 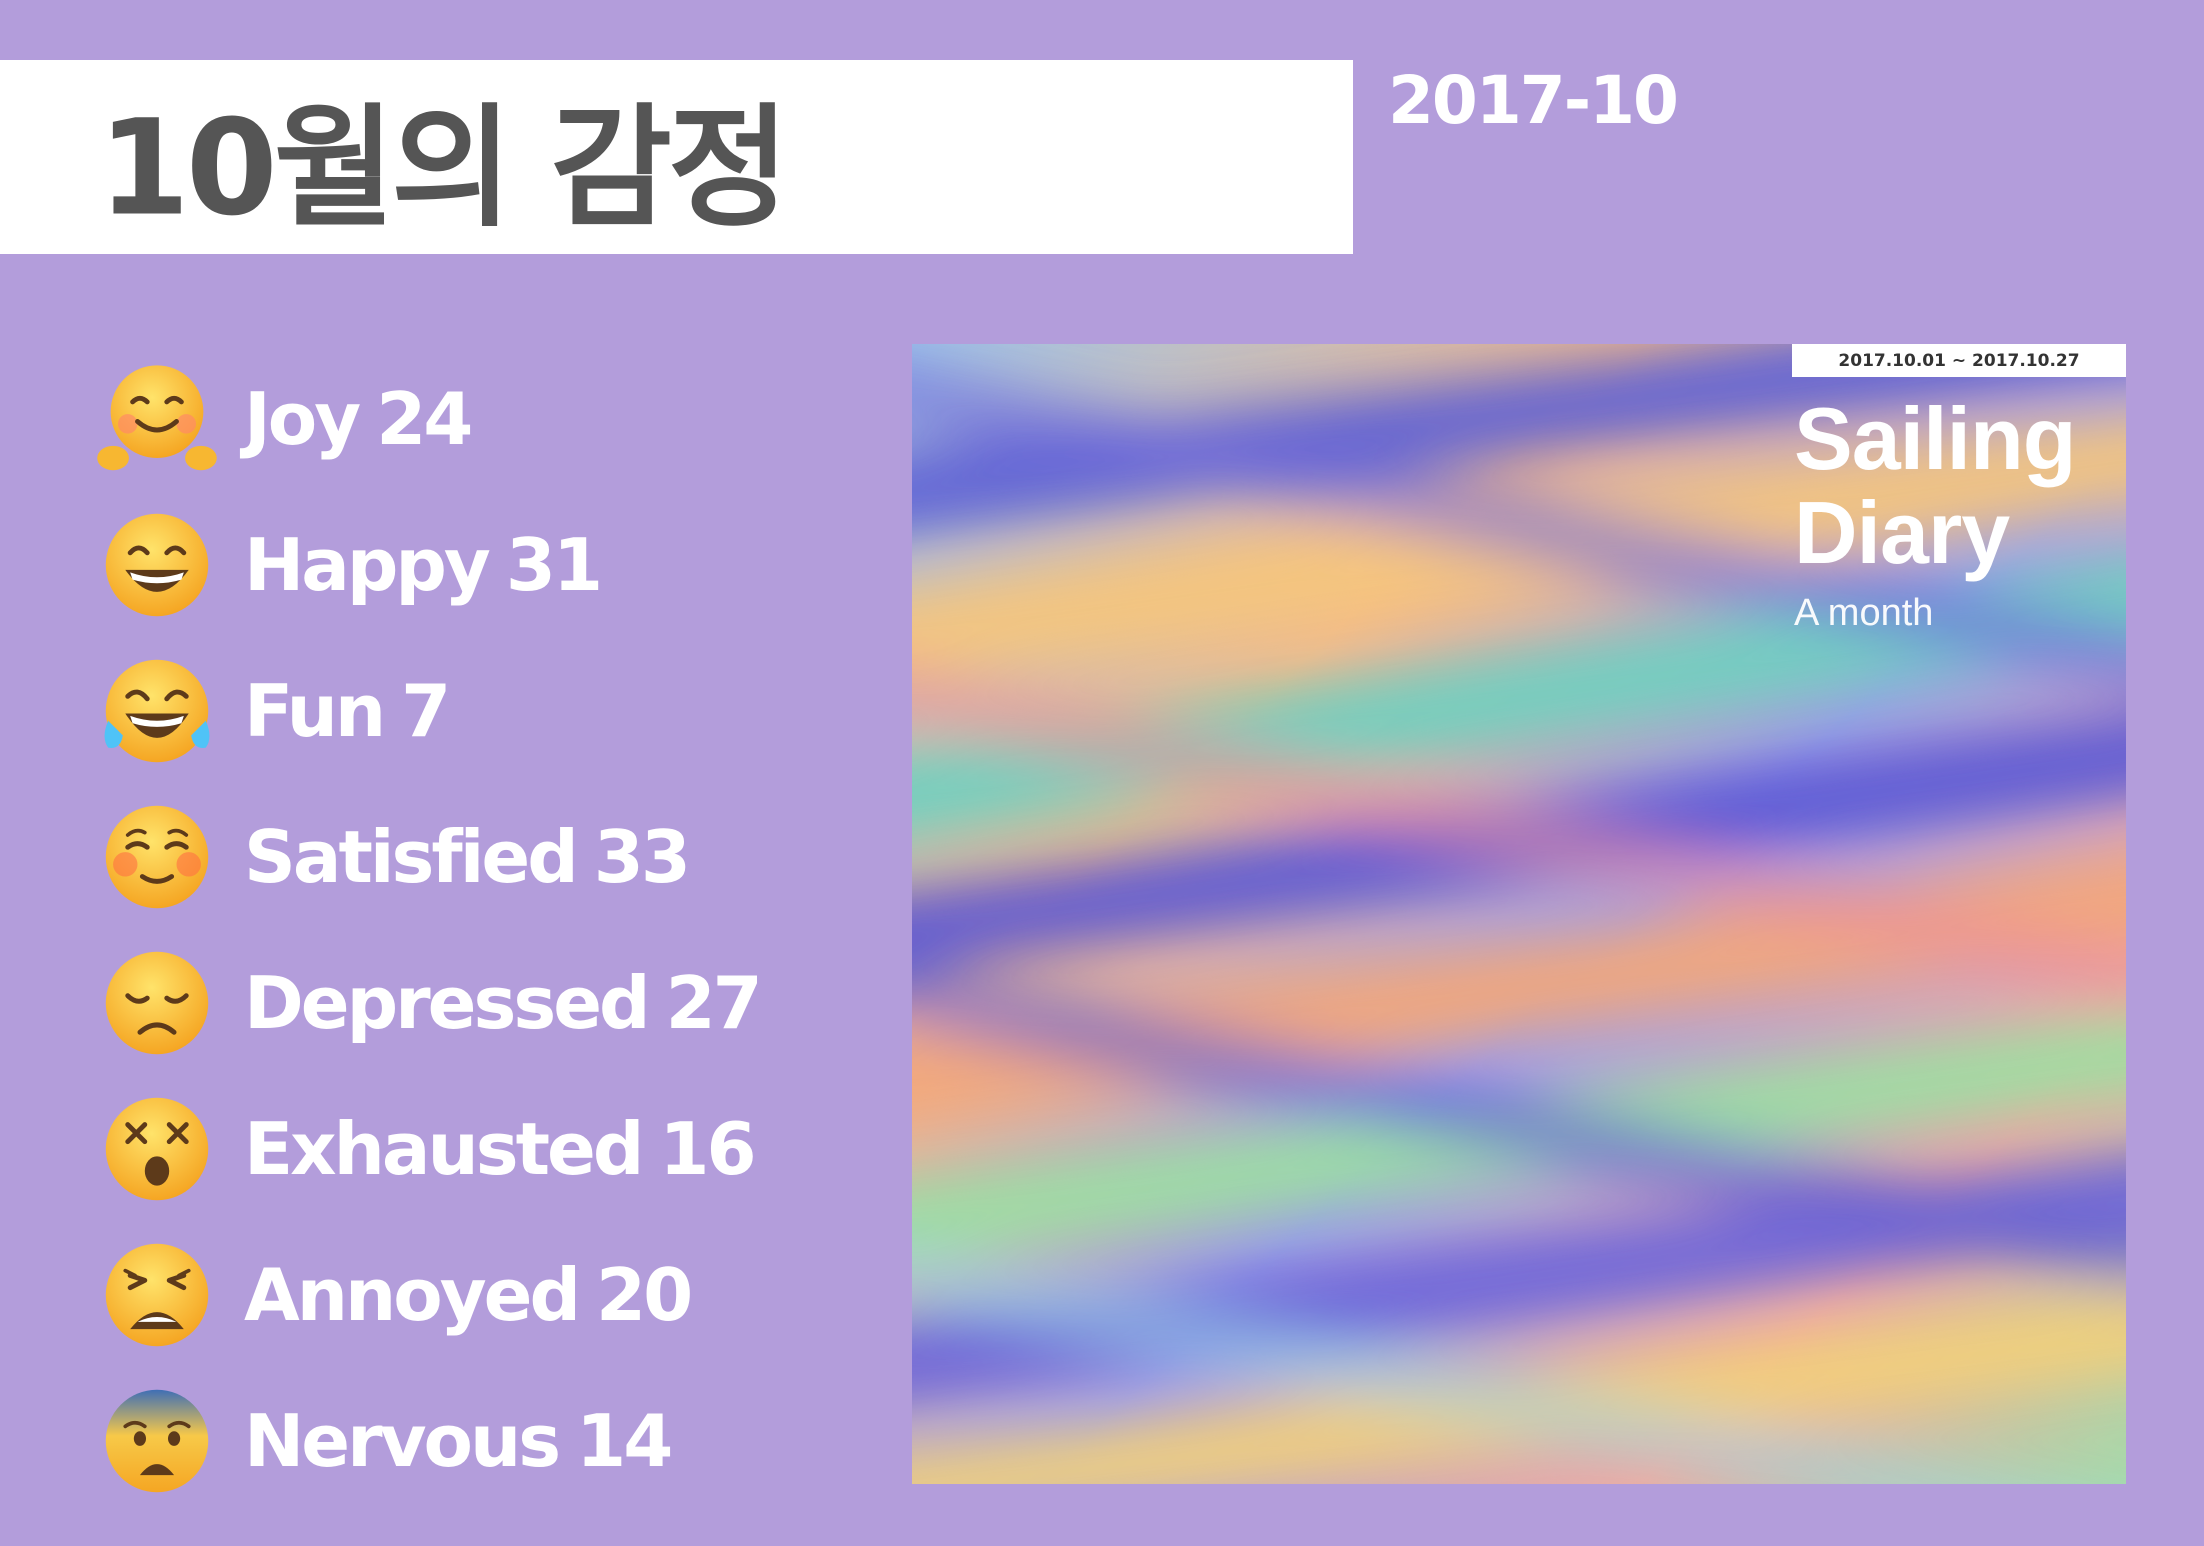 I want to click on tears-of-joy-face-icon, so click(x=157, y=711).